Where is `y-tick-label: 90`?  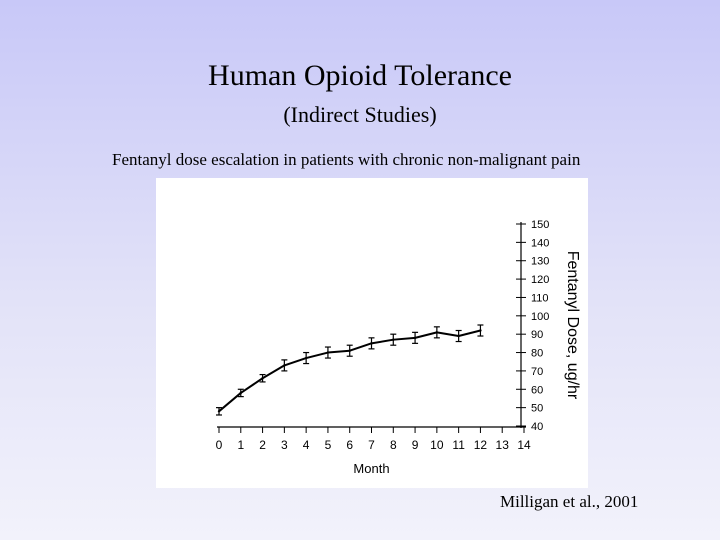
y-tick-label: 90 is located at coordinates (537, 335).